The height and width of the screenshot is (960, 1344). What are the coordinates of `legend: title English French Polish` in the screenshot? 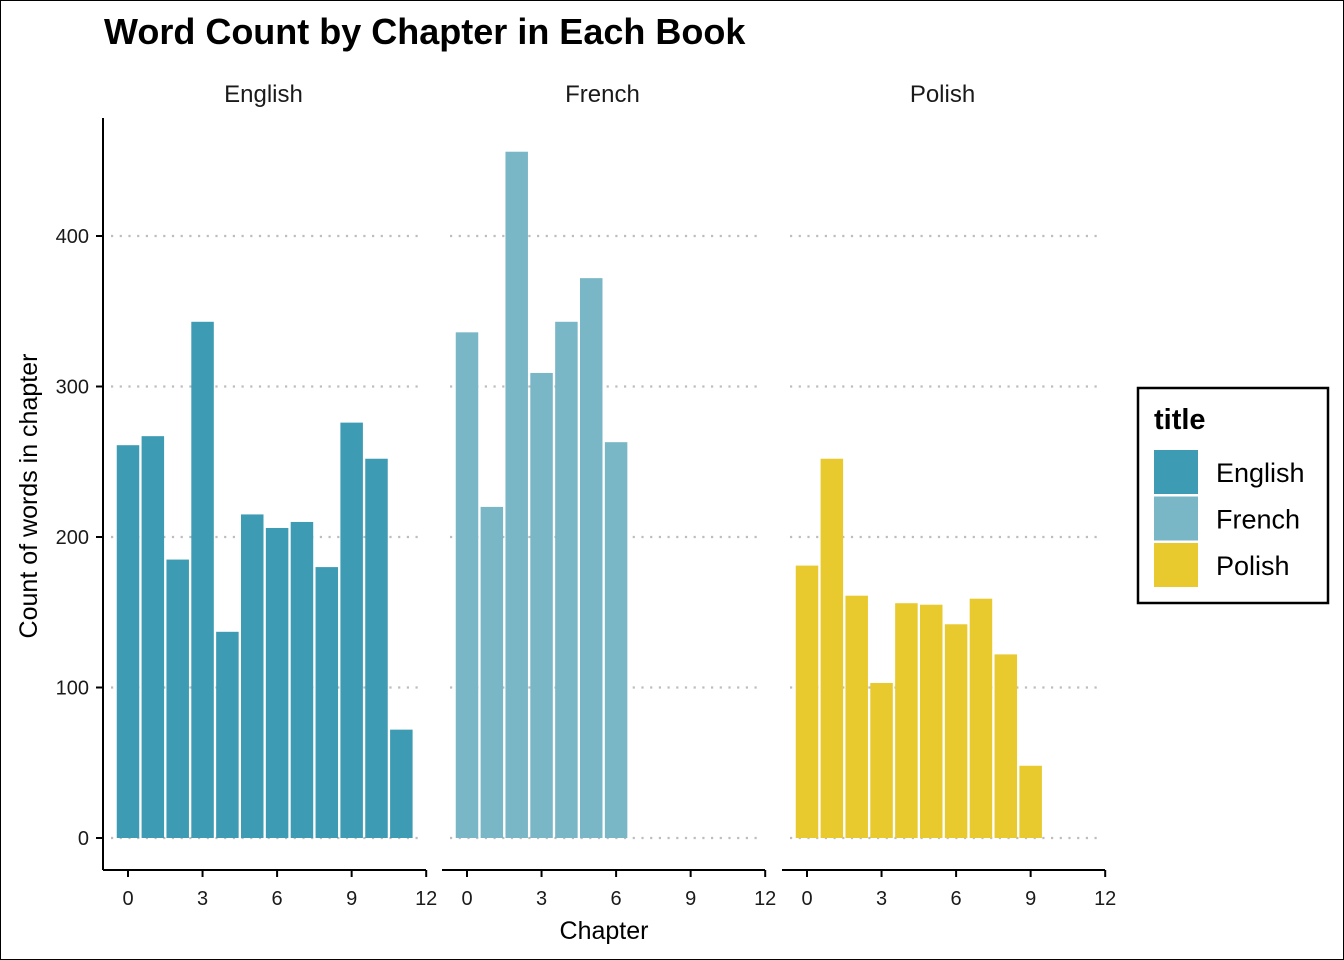 It's located at (1233, 495).